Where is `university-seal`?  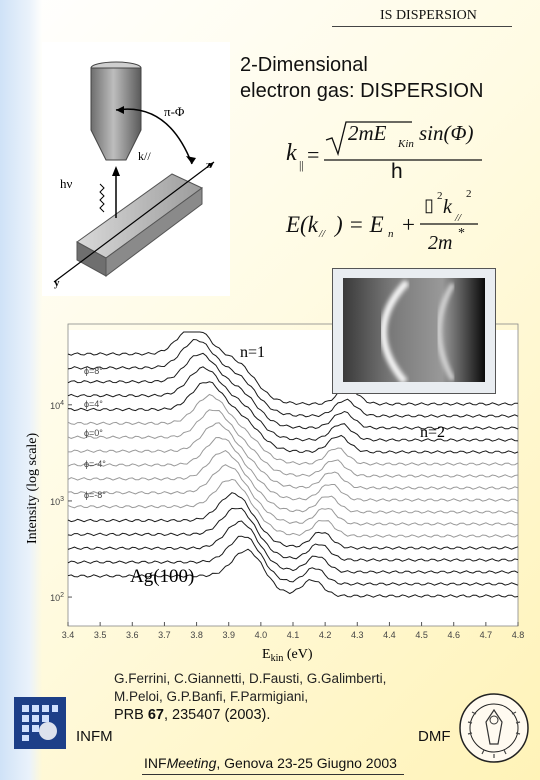 university-seal is located at coordinates (494, 728).